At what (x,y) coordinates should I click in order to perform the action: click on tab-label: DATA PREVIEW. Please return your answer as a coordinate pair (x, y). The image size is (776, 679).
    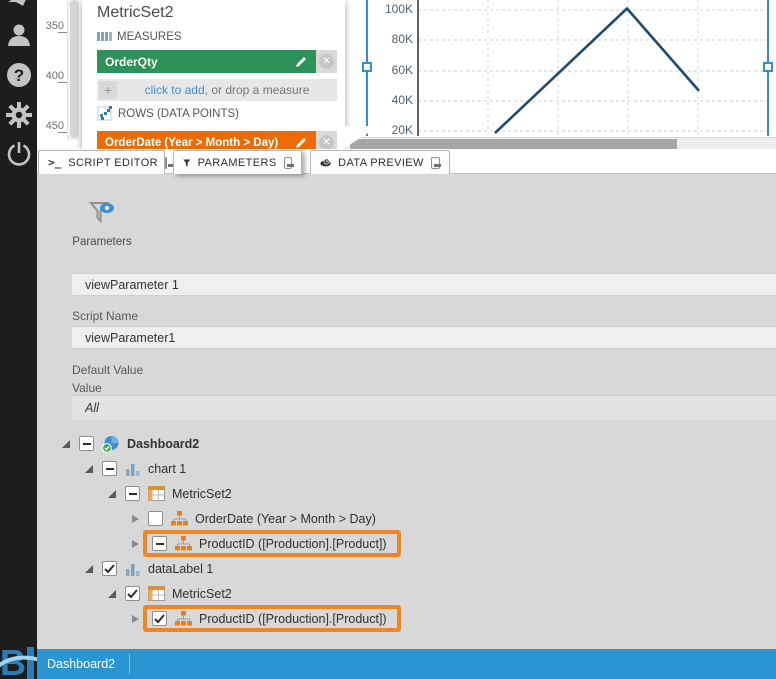
    Looking at the image, I should click on (381, 162).